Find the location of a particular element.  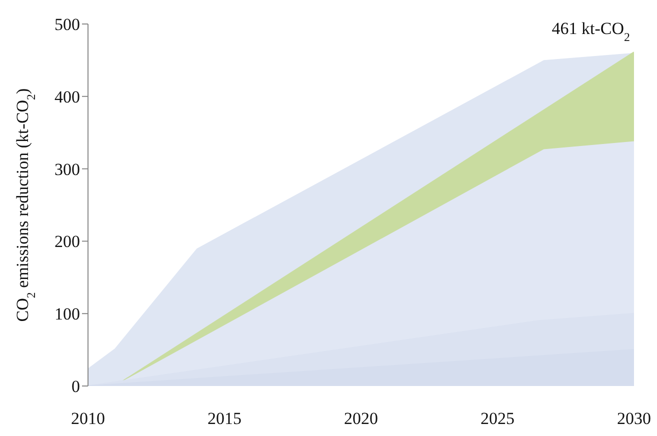

x-tick-label: 2010 is located at coordinates (88, 418).